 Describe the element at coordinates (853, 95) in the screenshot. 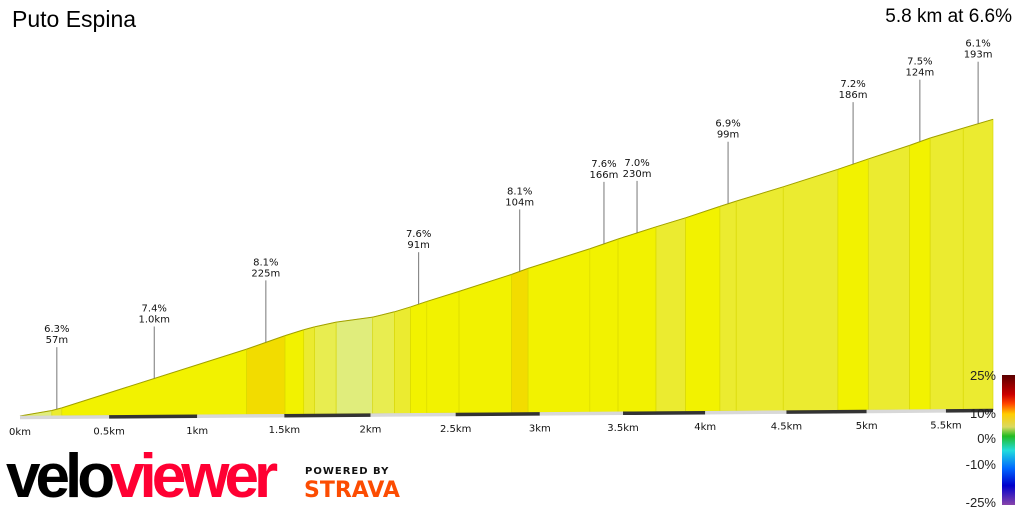

I see `segment-length-label: 186m` at that location.